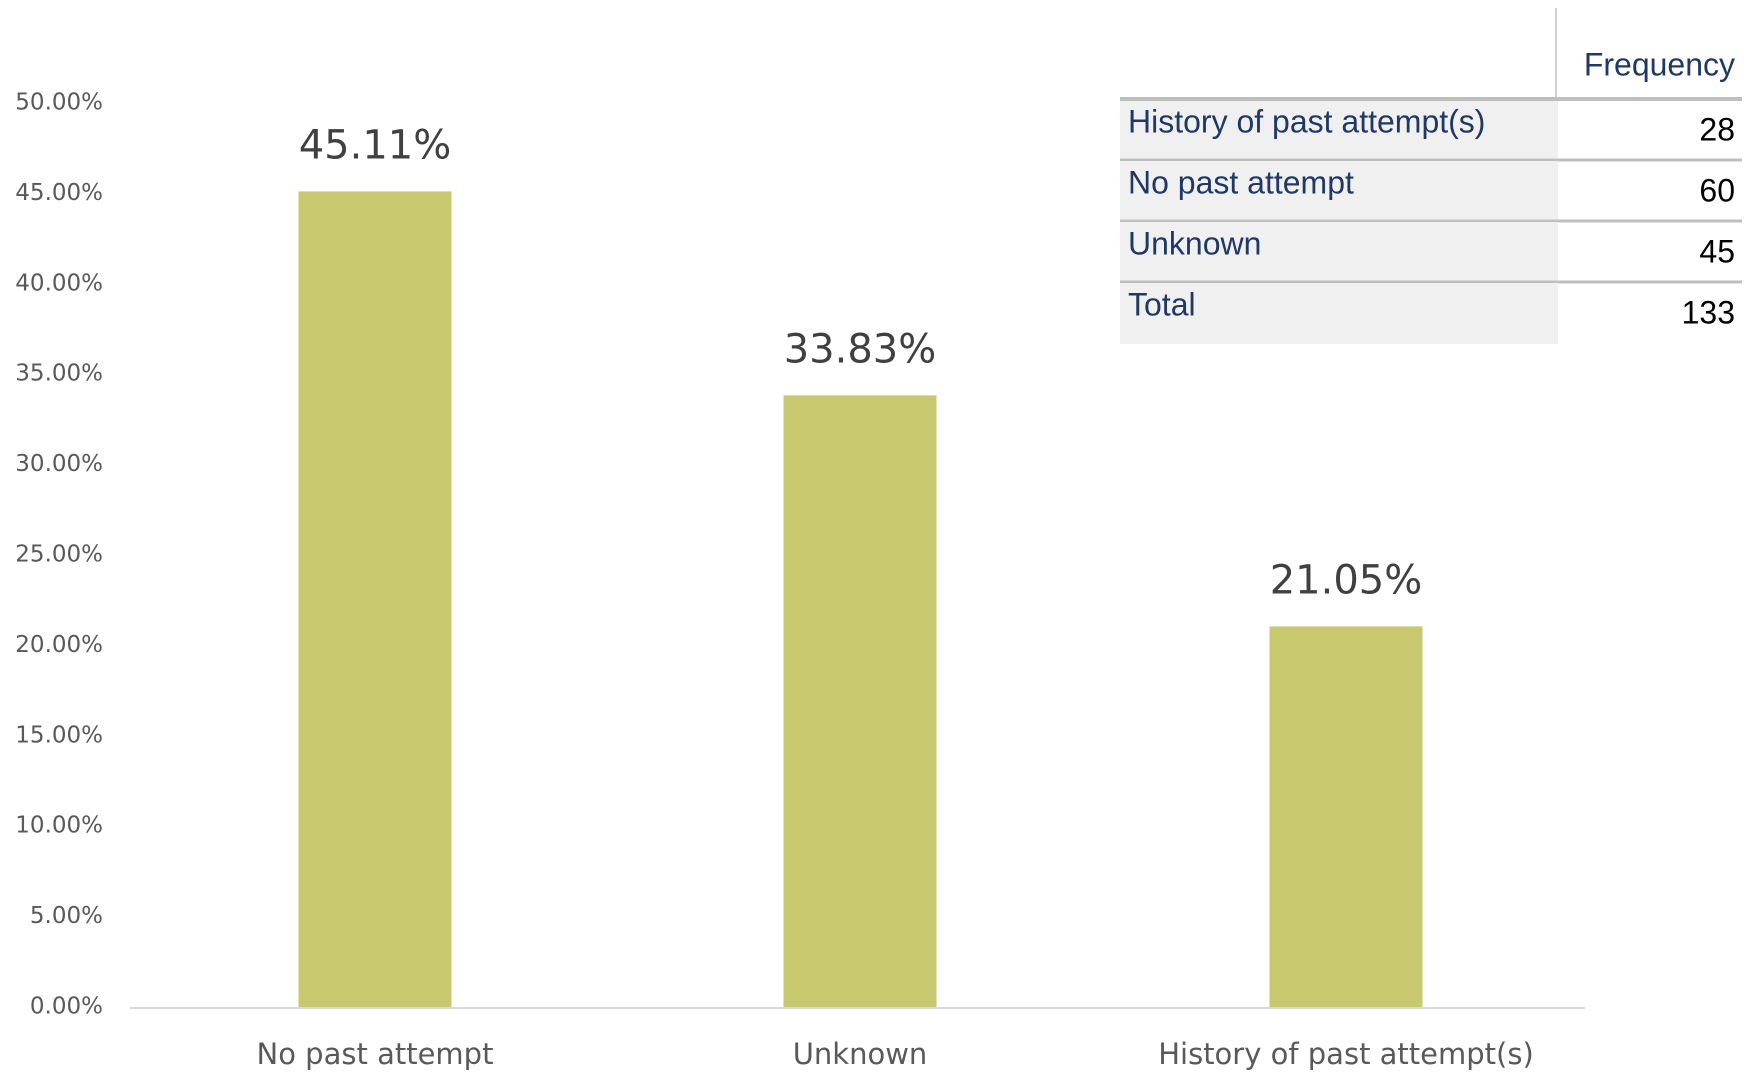  What do you see at coordinates (59, 464) in the screenshot?
I see `y-tick-label: 30.00%` at bounding box center [59, 464].